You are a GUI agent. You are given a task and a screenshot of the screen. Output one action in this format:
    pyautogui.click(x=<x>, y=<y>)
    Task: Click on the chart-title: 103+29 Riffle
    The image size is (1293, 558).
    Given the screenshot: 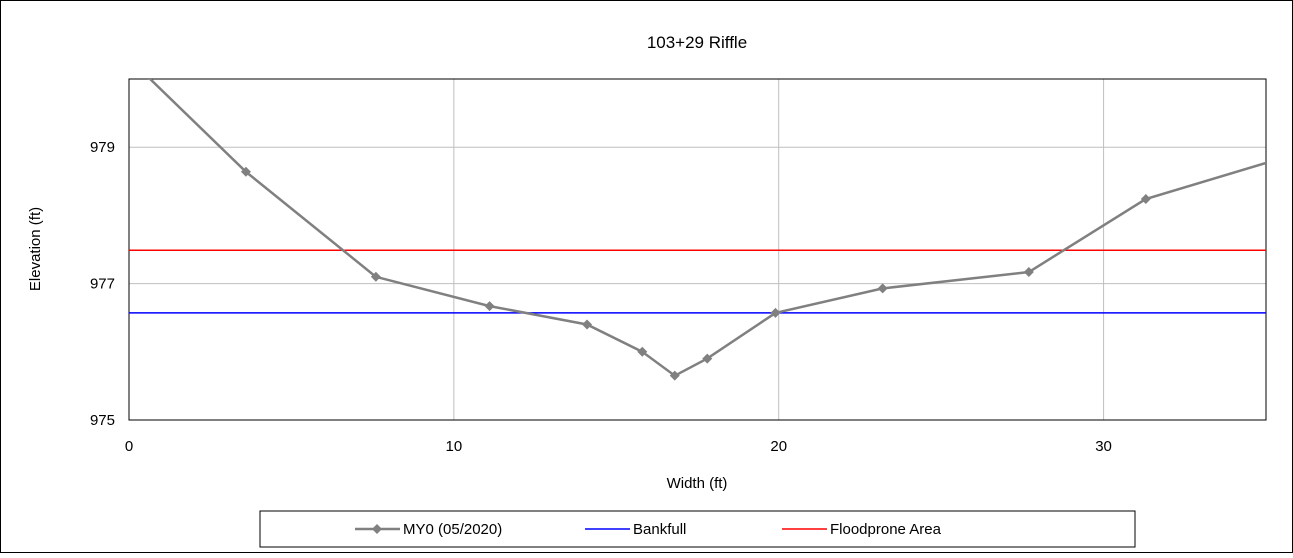 What is the action you would take?
    pyautogui.click(x=697, y=42)
    